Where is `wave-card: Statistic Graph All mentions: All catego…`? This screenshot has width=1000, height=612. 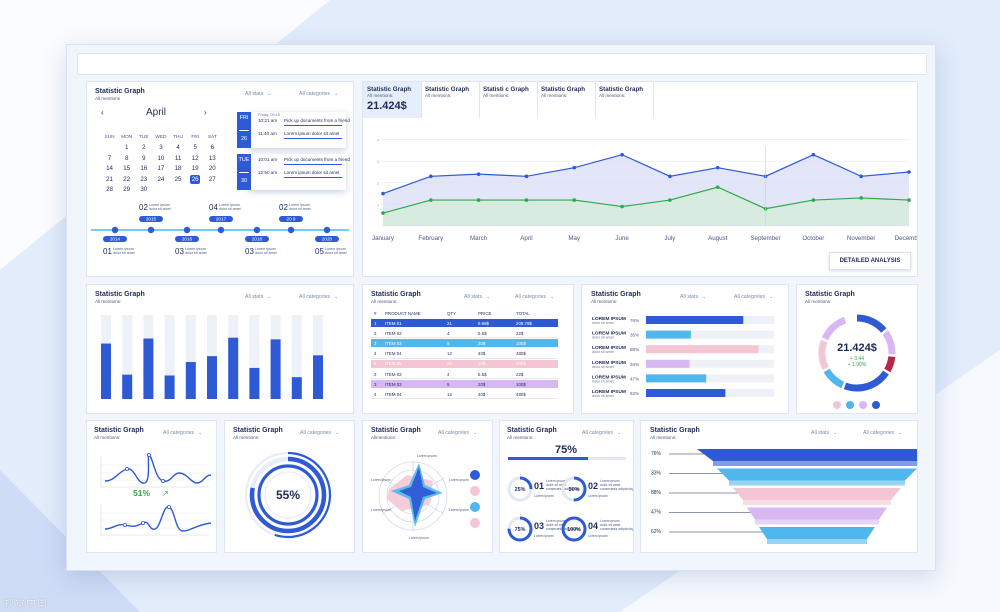 wave-card: Statistic Graph All mentions: All catego… is located at coordinates (151, 486).